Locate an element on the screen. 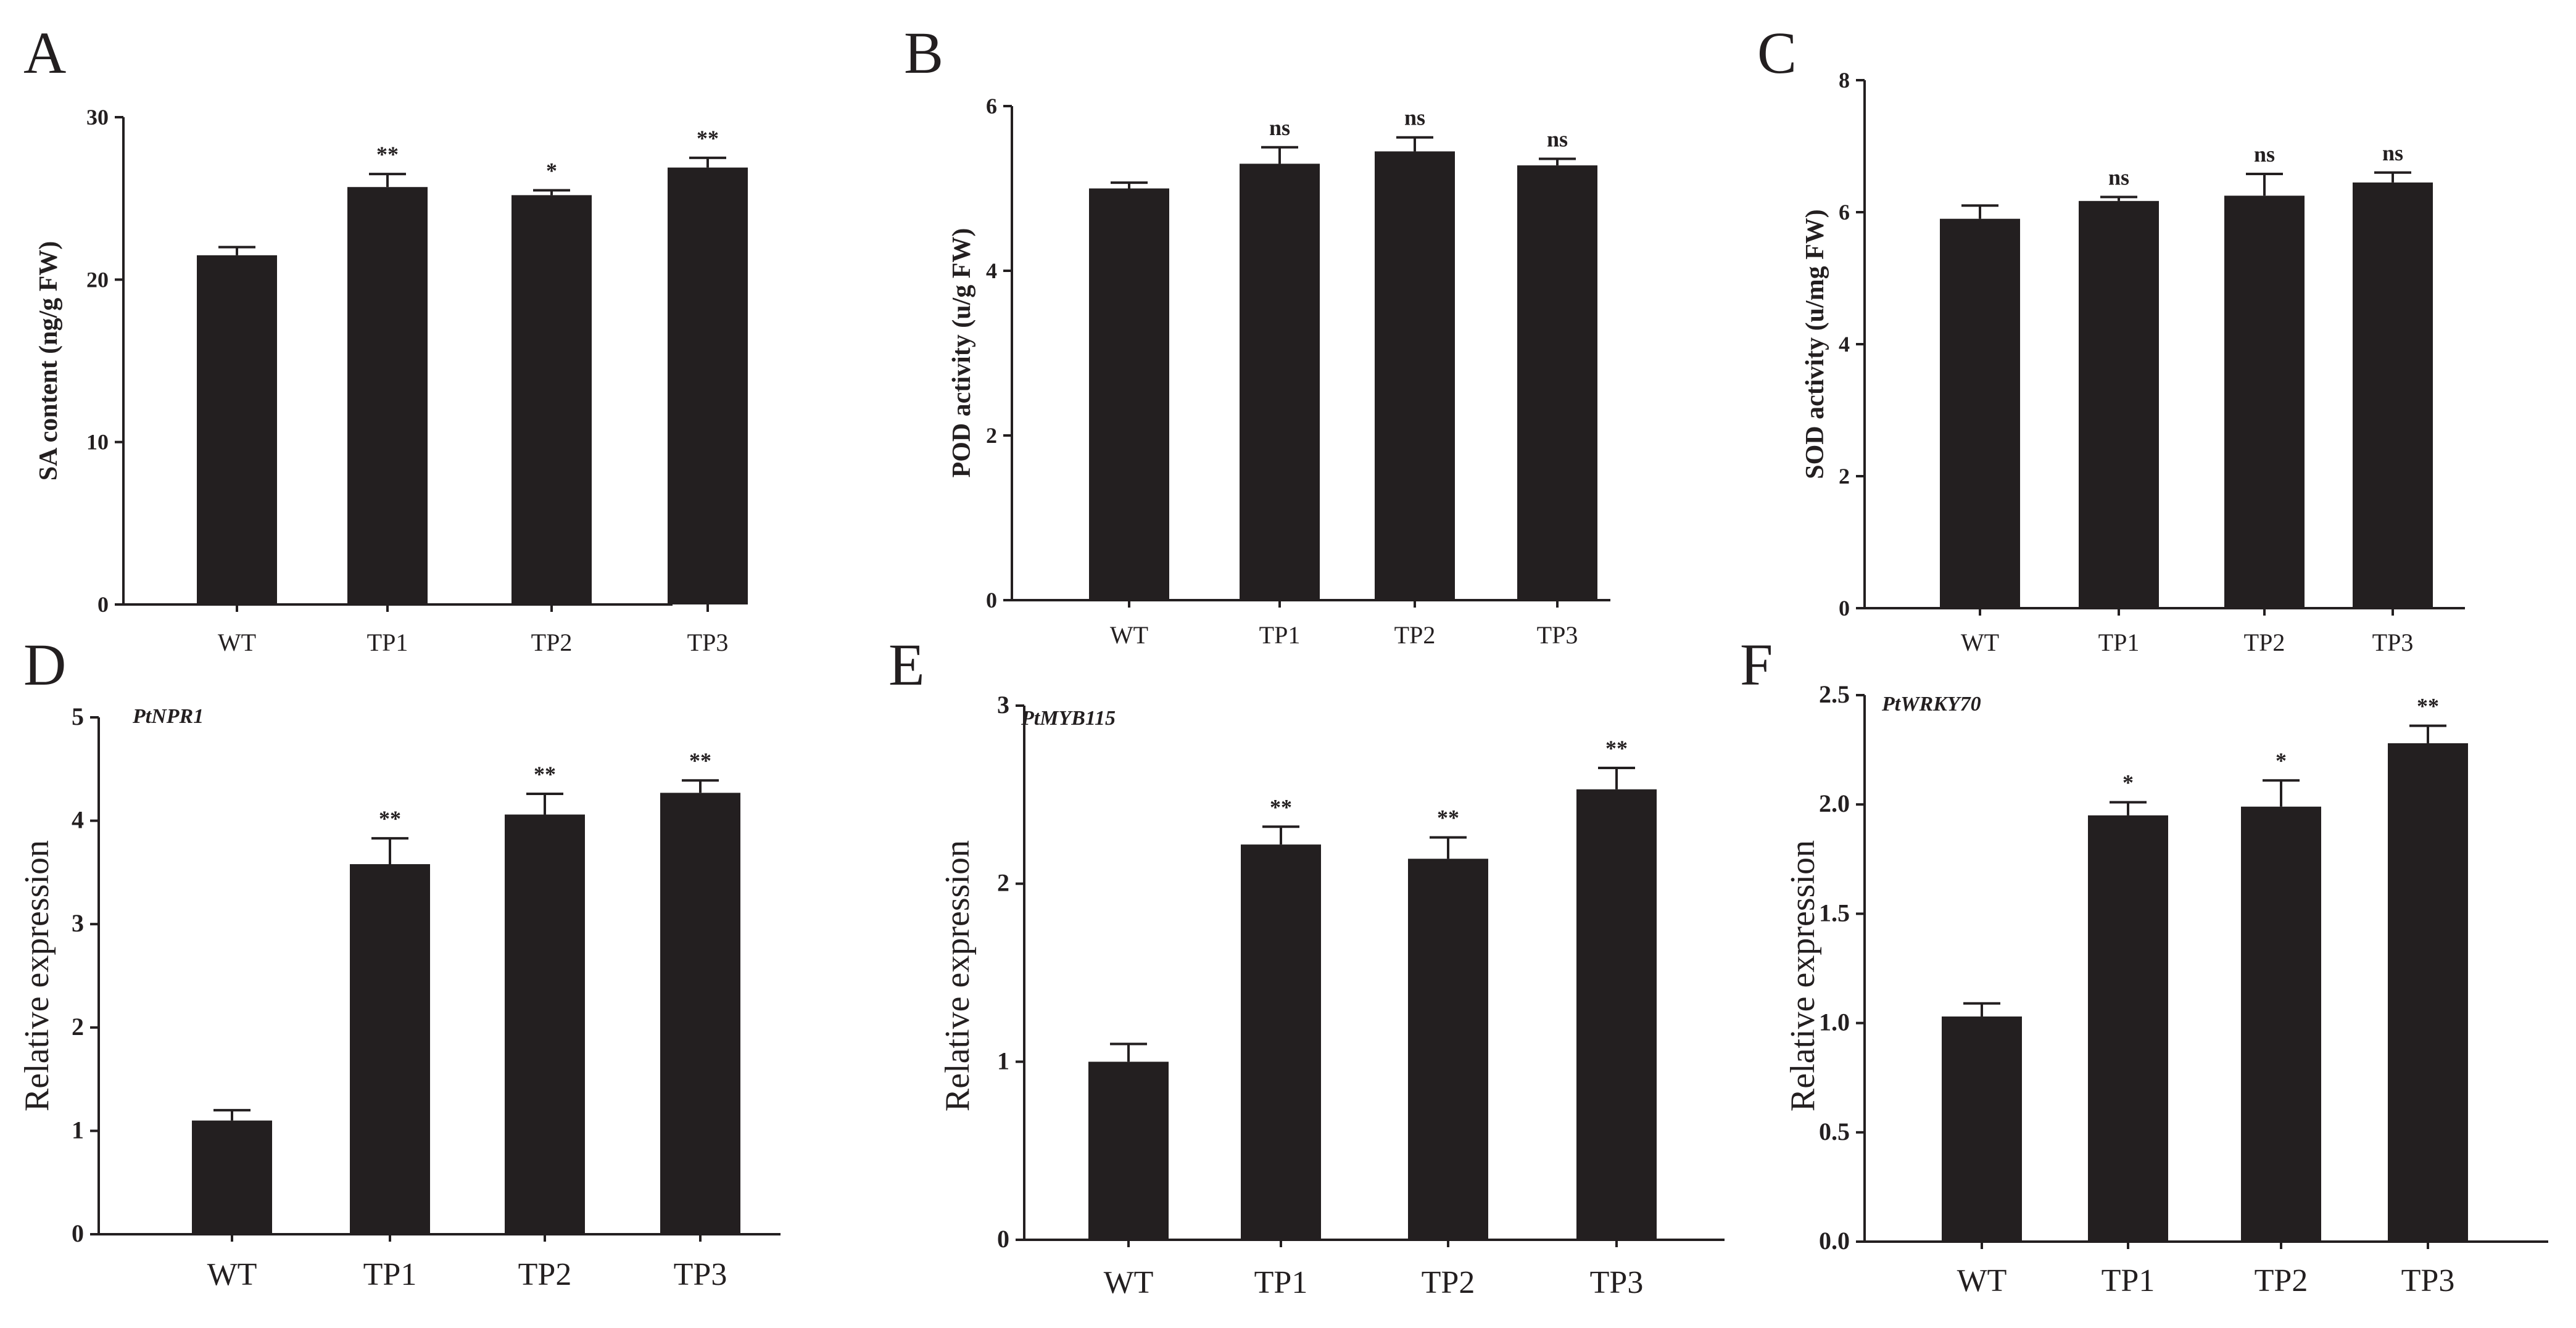  y-tick-label: 20 is located at coordinates (98, 279).